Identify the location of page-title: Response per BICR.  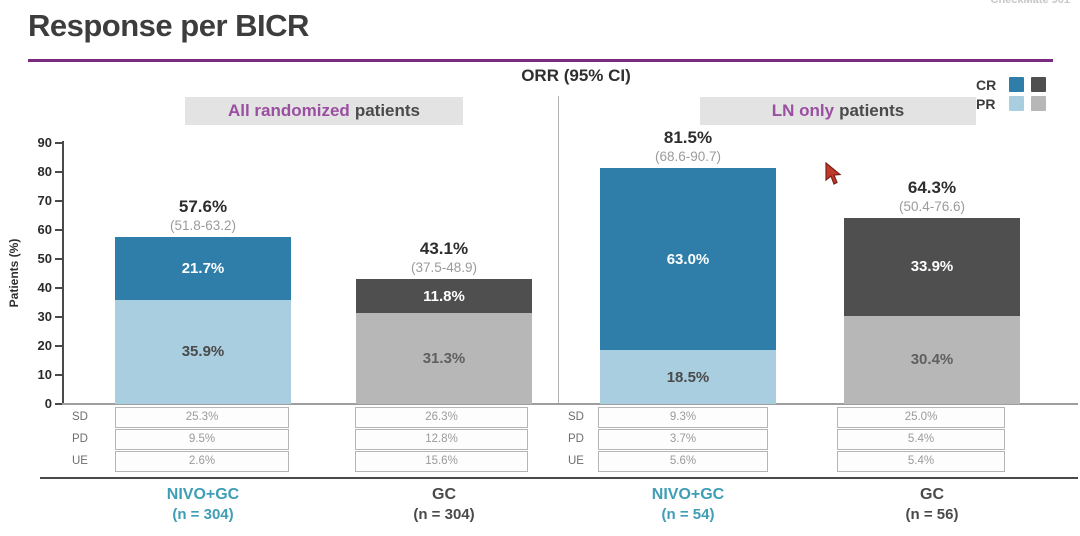
(168, 25).